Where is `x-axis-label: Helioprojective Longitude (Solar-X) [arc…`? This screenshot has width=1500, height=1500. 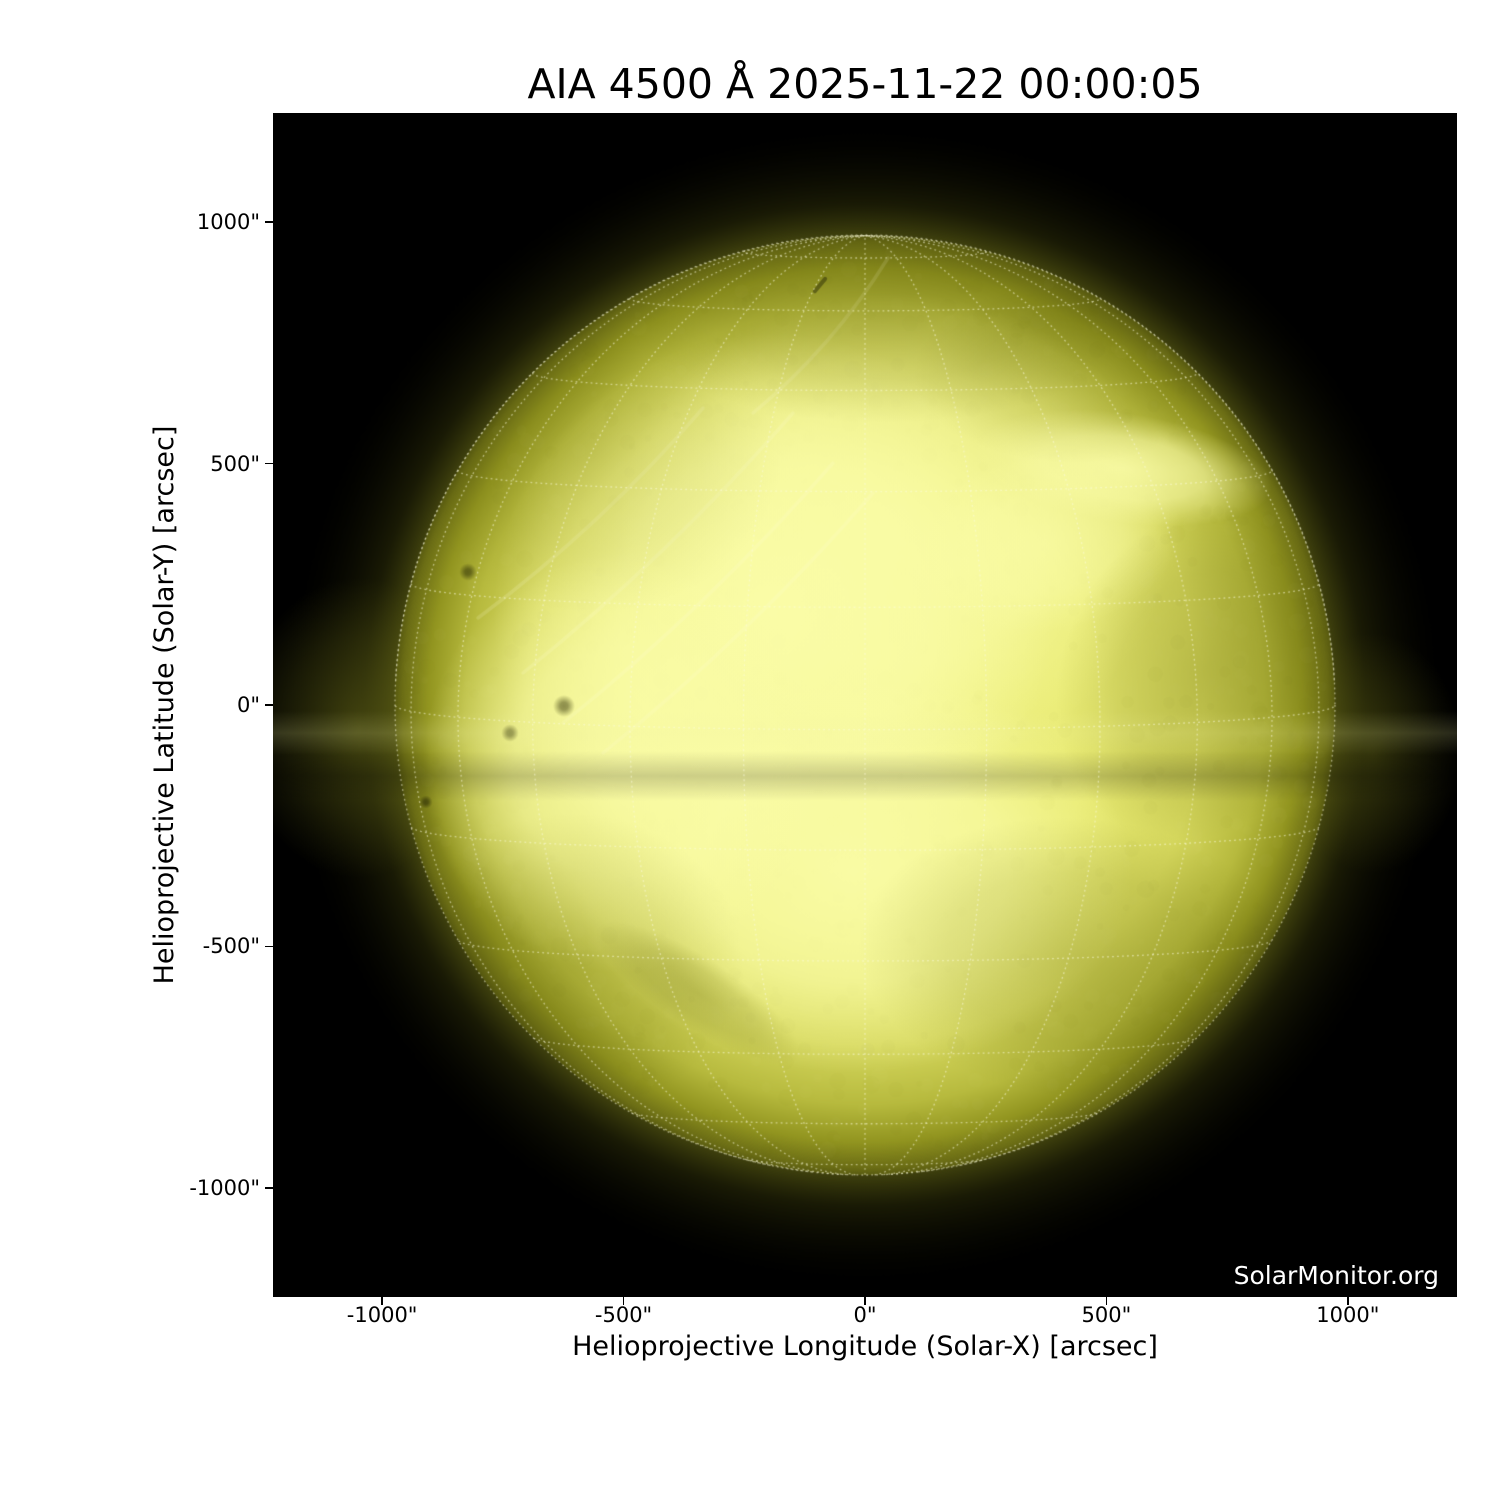 x-axis-label: Helioprojective Longitude (Solar-X) [arc… is located at coordinates (865, 1346).